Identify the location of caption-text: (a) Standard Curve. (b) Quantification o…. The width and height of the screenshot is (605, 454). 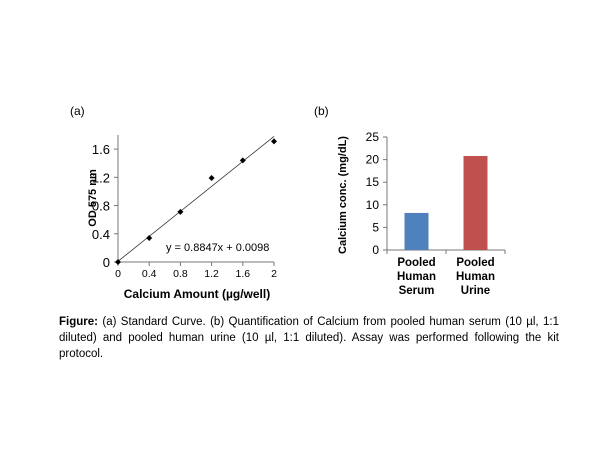
(309, 338).